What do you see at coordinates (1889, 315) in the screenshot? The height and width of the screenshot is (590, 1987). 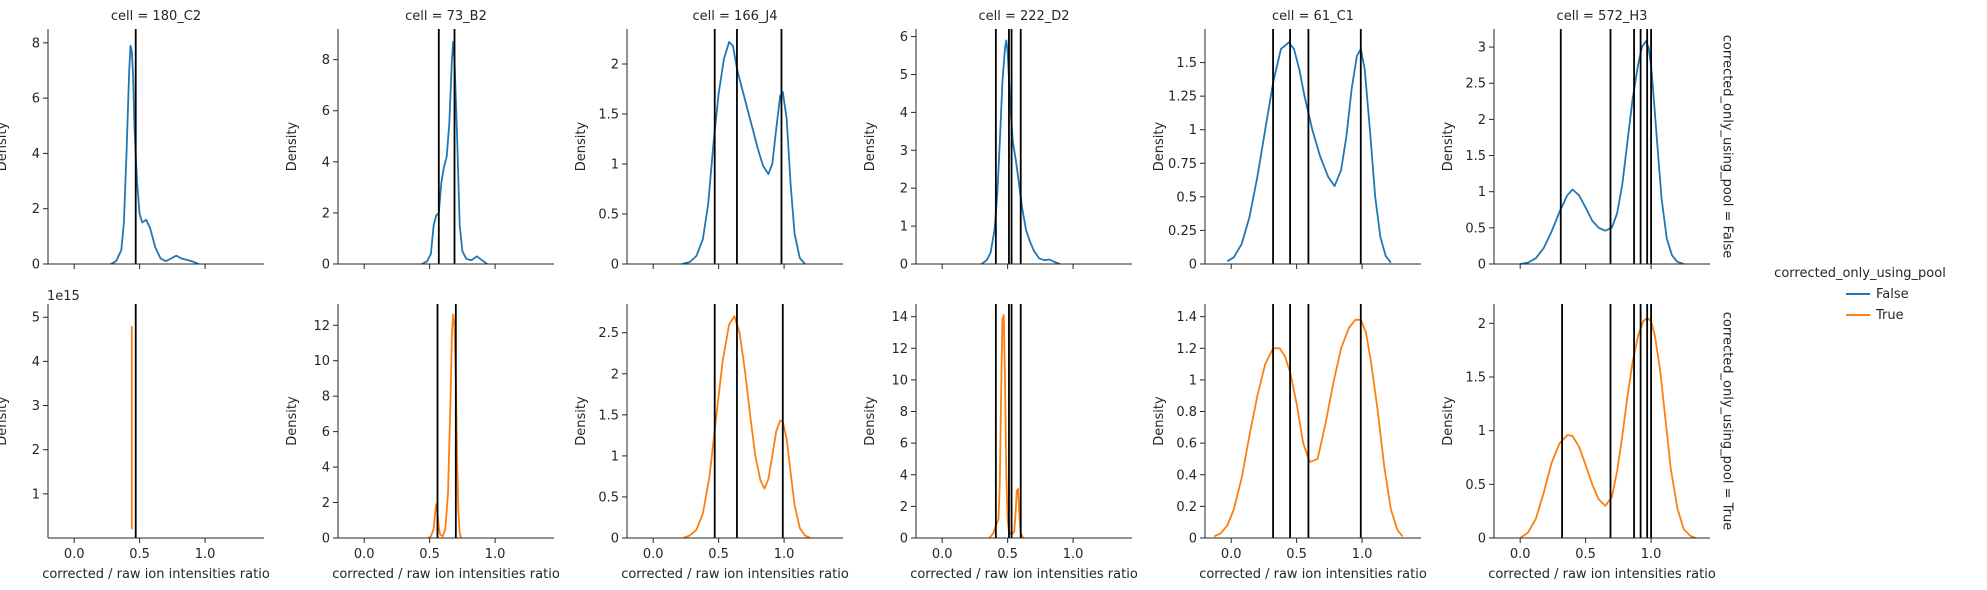 I see `legend-label-true: True` at bounding box center [1889, 315].